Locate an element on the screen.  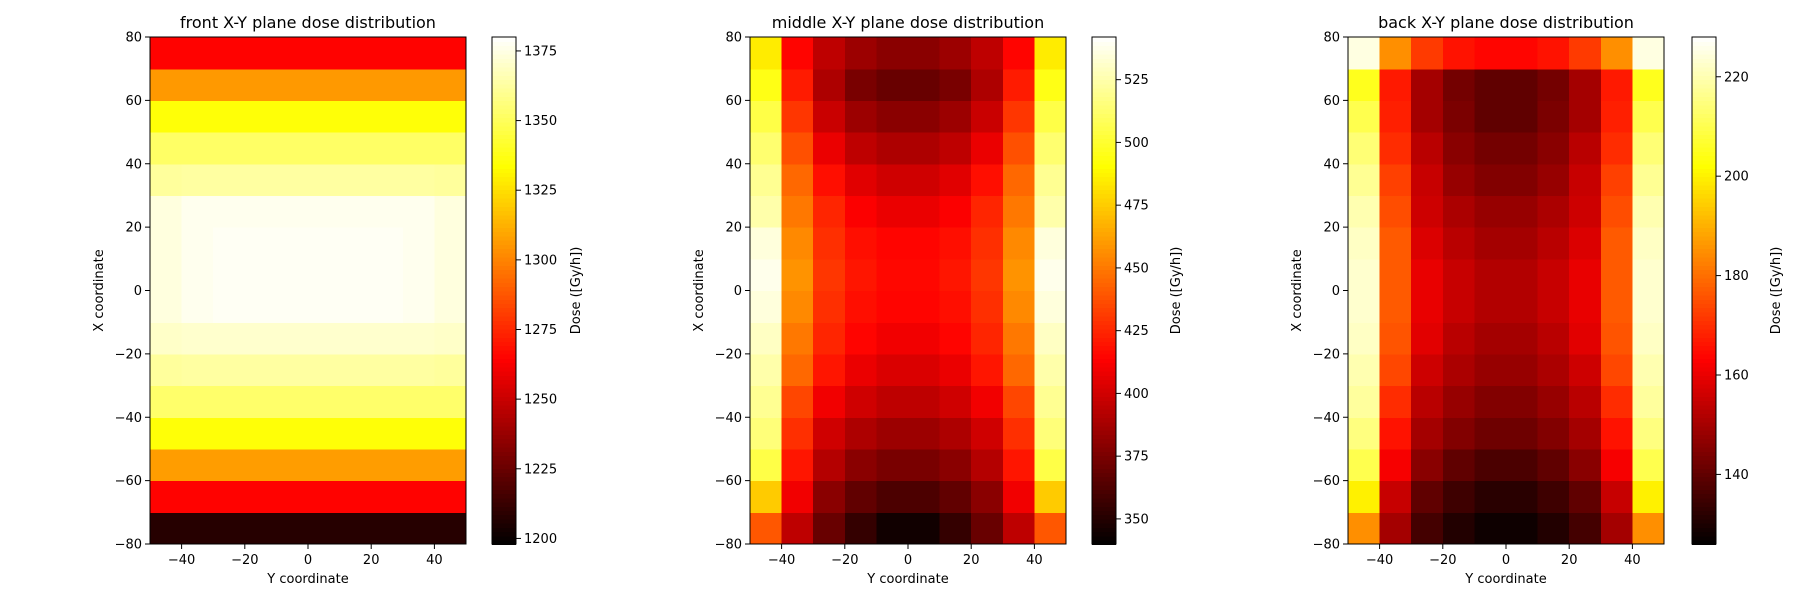
x-axis-label: Y coordinate is located at coordinates (1505, 579).